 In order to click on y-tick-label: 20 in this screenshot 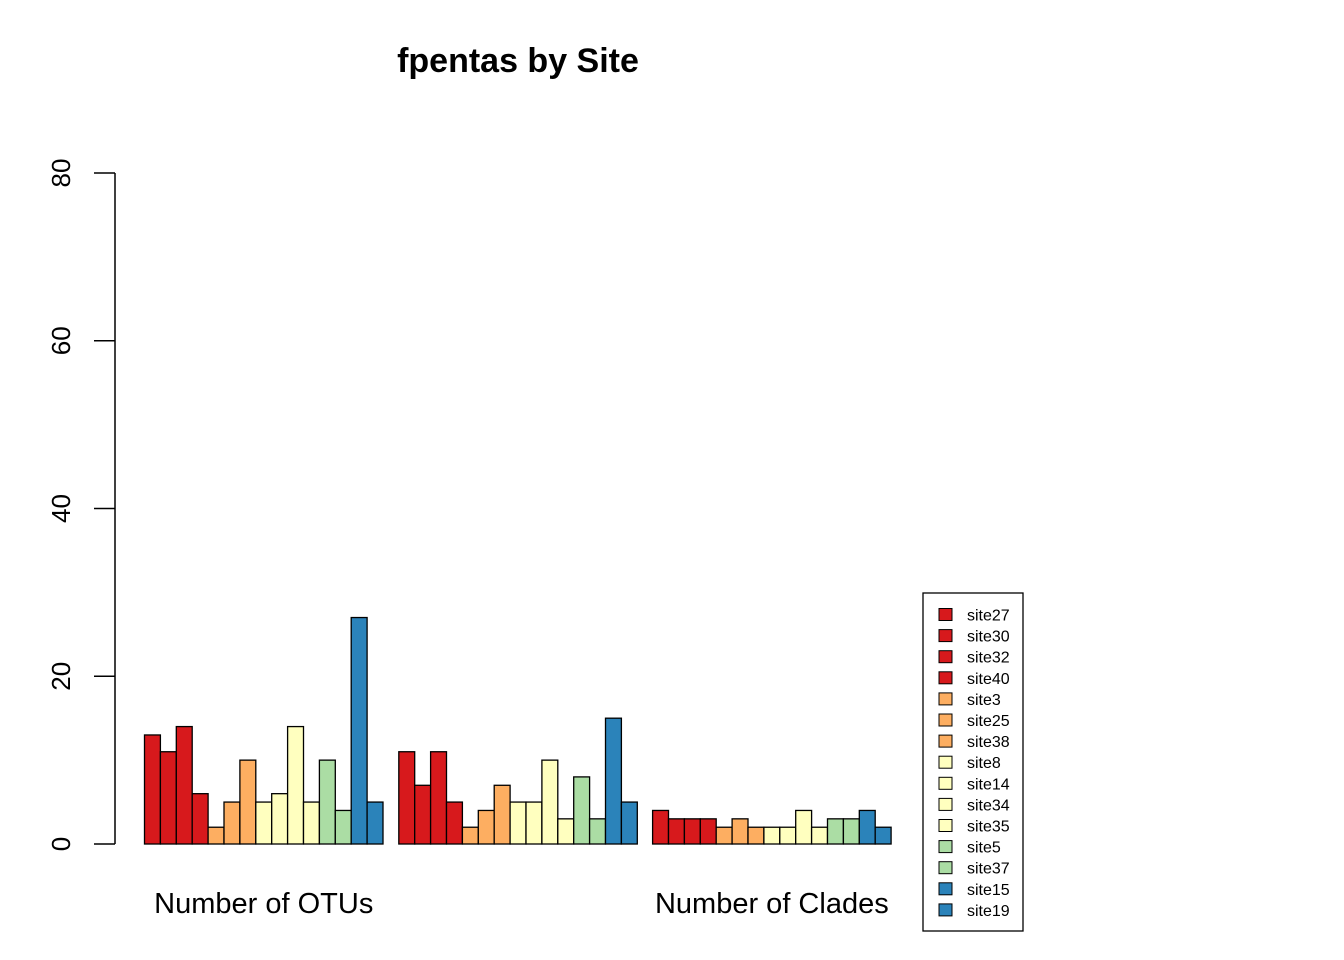, I will do `click(61, 676)`.